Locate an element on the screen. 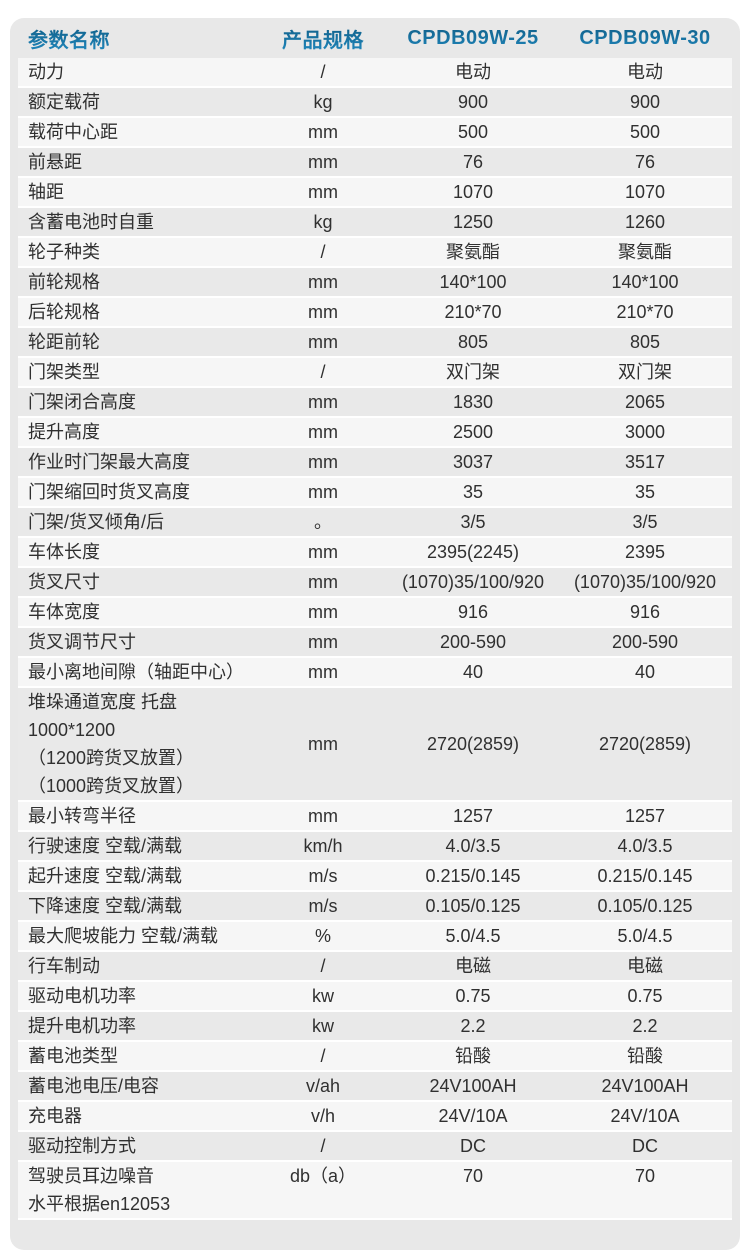 The height and width of the screenshot is (1255, 750). table-row: 门架类型 / 双门架 双门架 is located at coordinates (375, 373).